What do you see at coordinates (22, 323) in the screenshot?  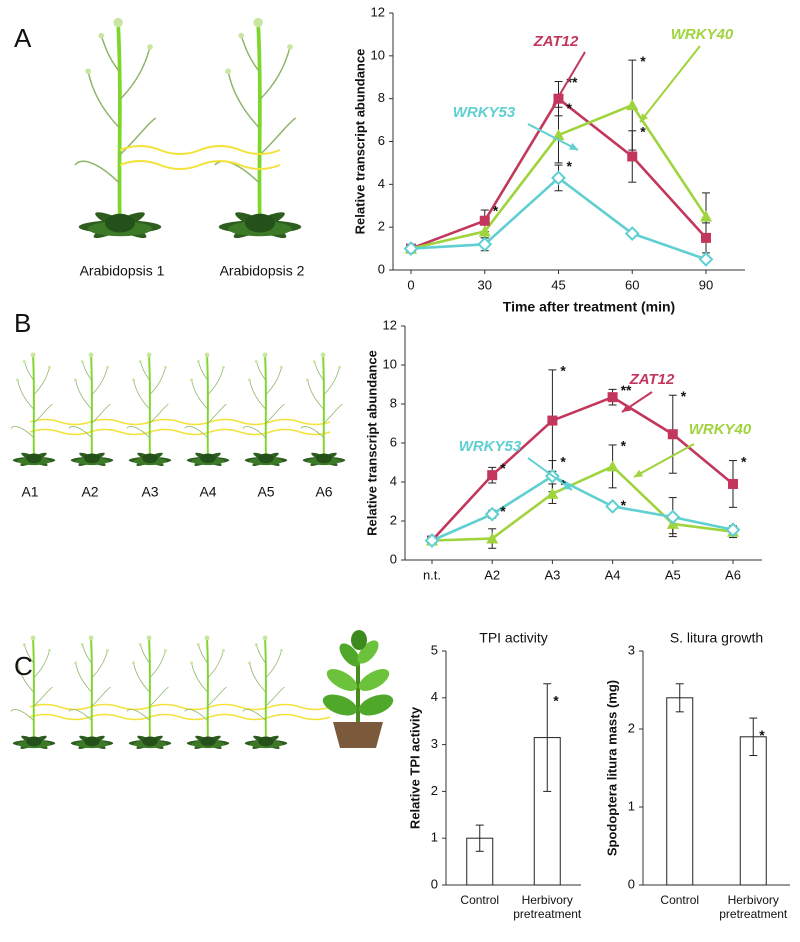 I see `panel-label: B` at bounding box center [22, 323].